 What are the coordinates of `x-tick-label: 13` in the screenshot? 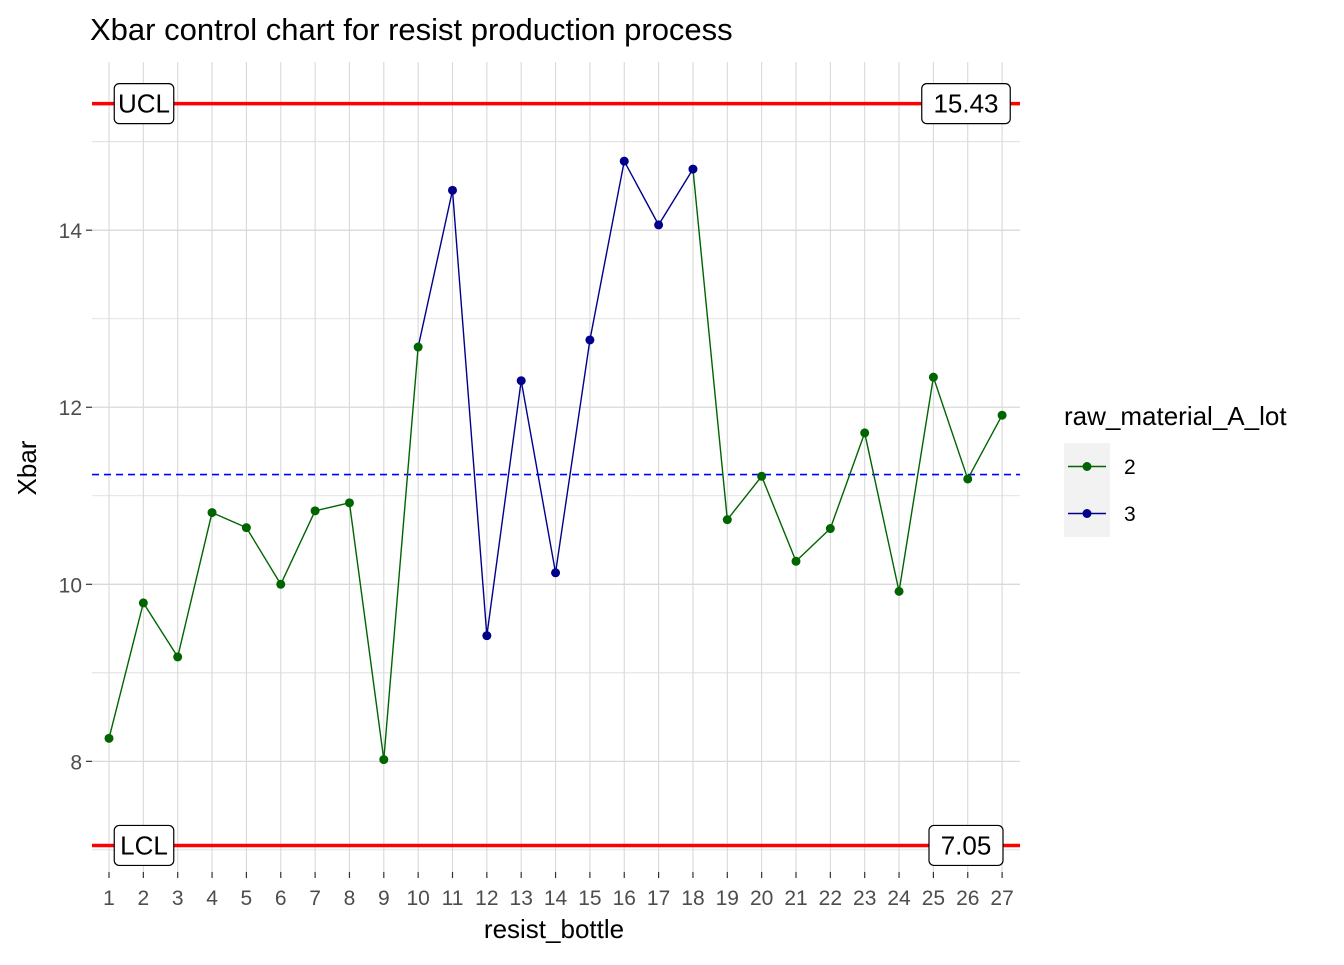 It's located at (521, 898).